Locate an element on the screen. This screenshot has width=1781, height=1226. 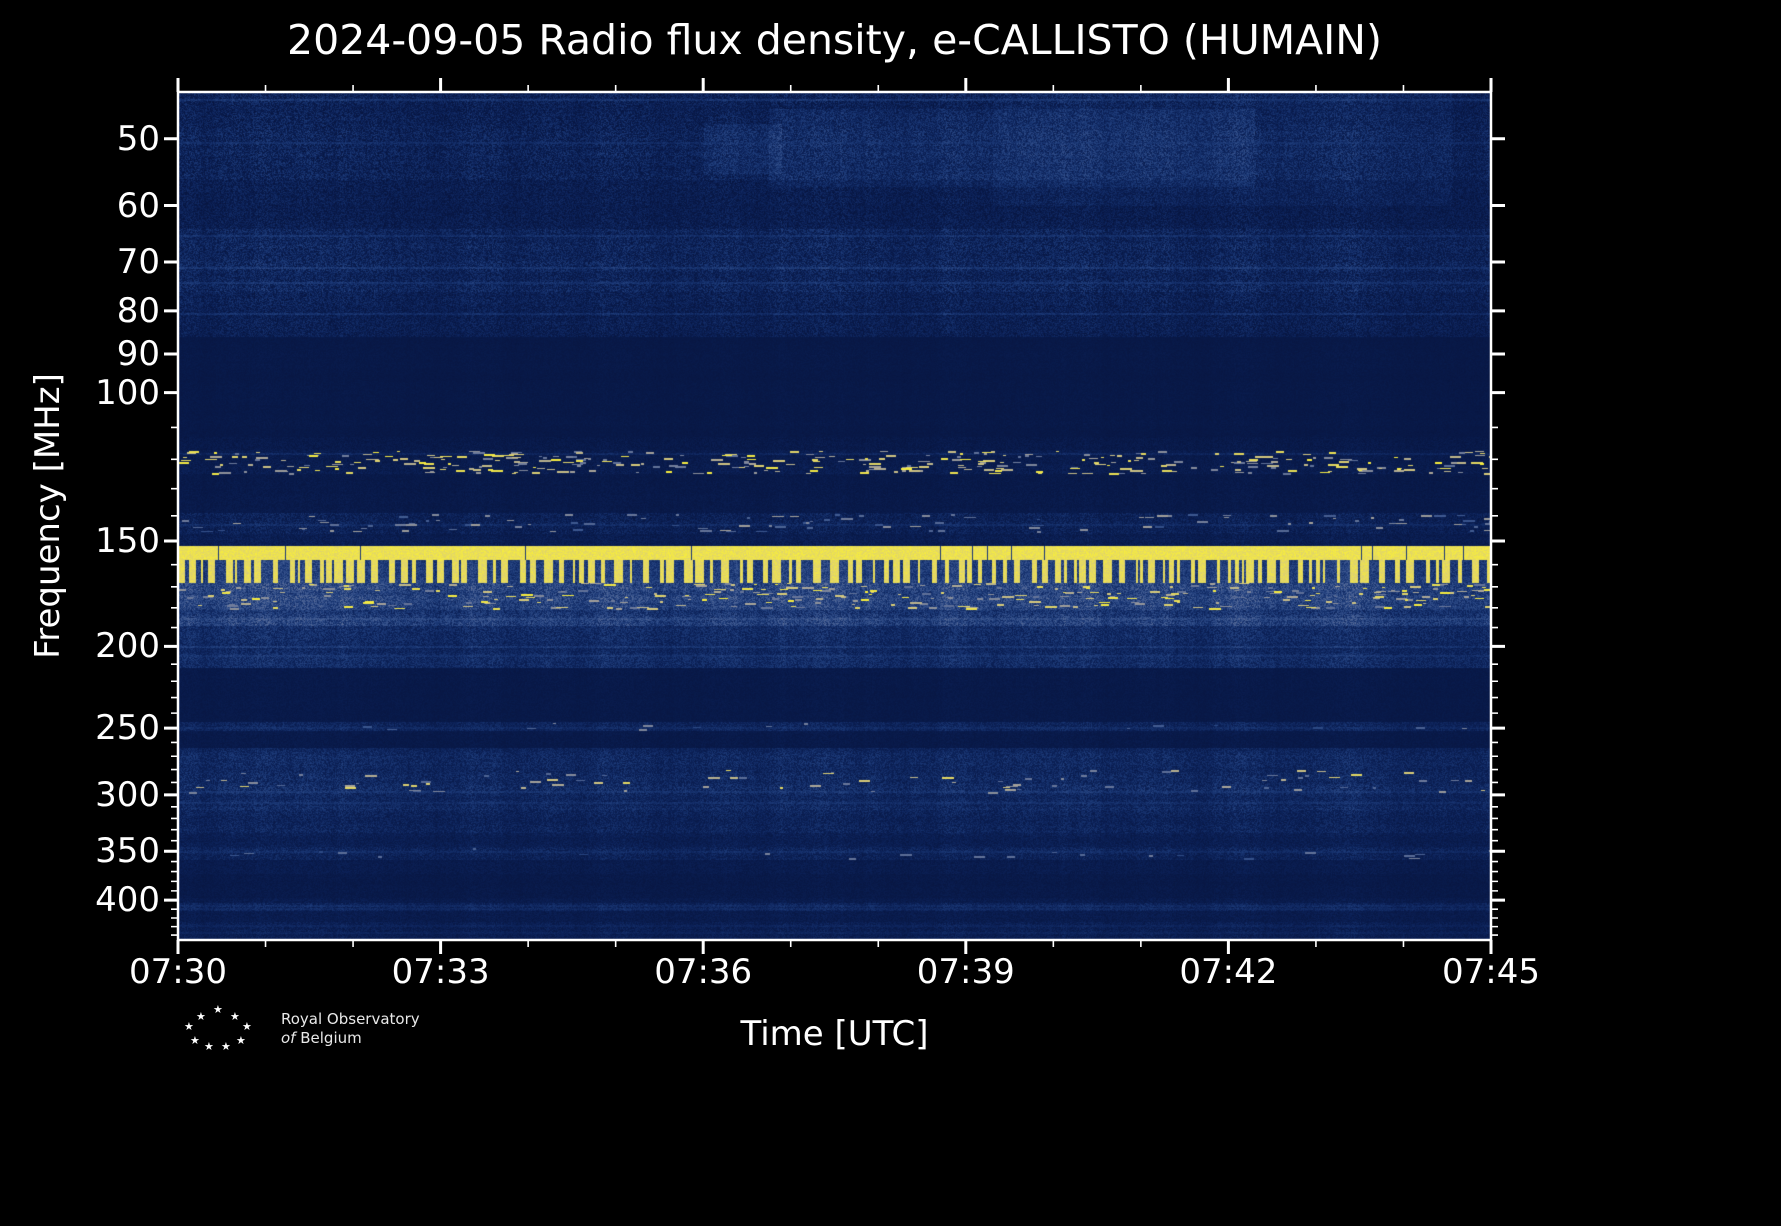
y-axis-label: Frequency [MHz] is located at coordinates (48, 516).